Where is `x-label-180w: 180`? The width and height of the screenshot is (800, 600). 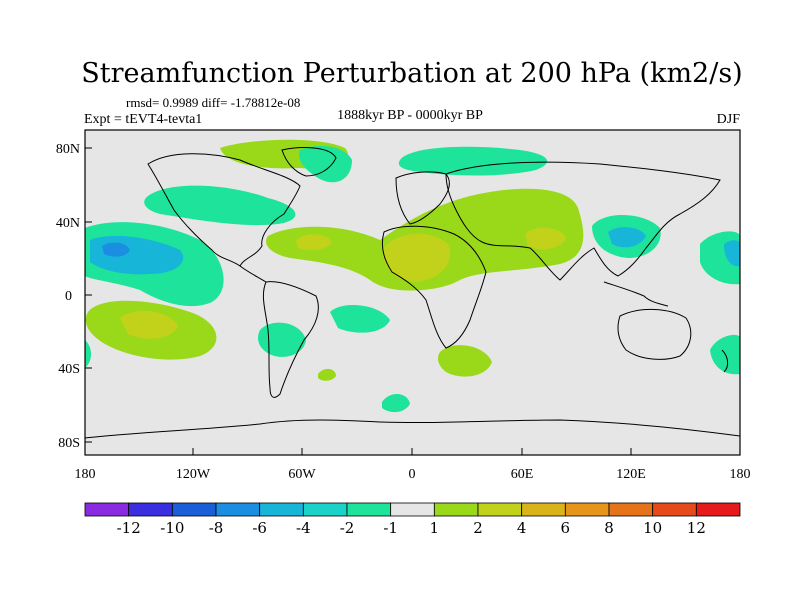
x-label-180w: 180 is located at coordinates (85, 474).